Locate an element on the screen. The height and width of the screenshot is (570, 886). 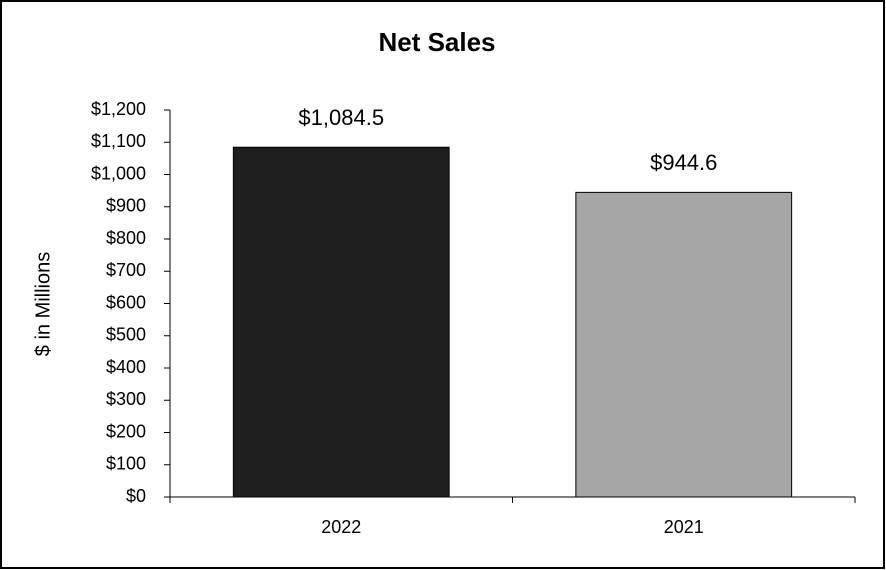
y-tick-label: $600 is located at coordinates (126, 302).